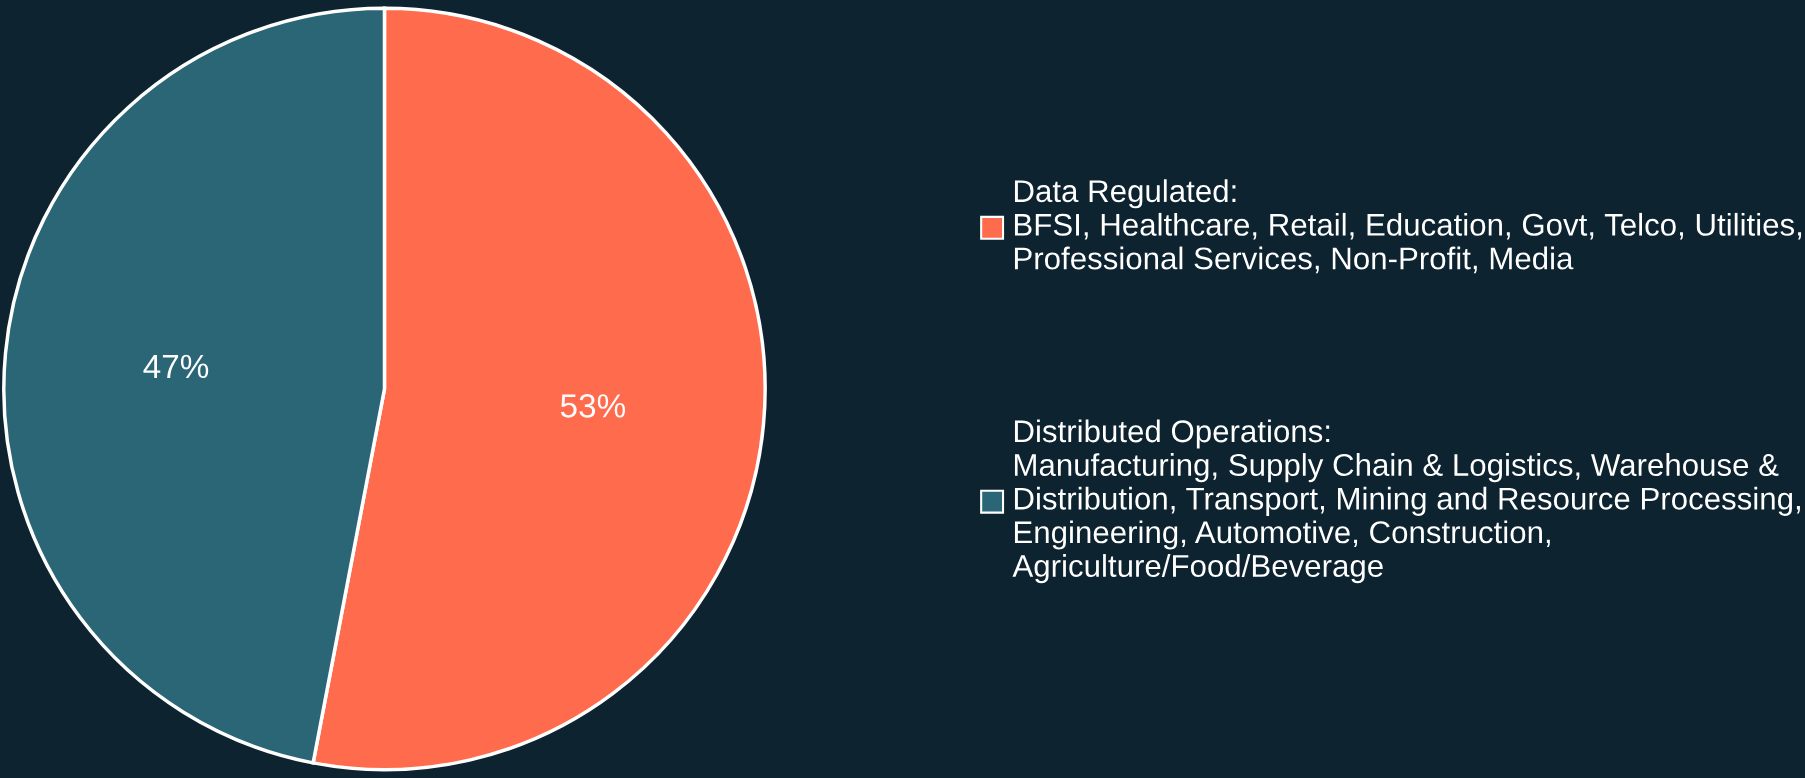  What do you see at coordinates (1408, 226) in the screenshot?
I see `legend-label: Data Regulated: BFSI, Healthcare, Retail, Education, Govt, Telco, Utilities, Professional Services, Non-Profit, Media` at bounding box center [1408, 226].